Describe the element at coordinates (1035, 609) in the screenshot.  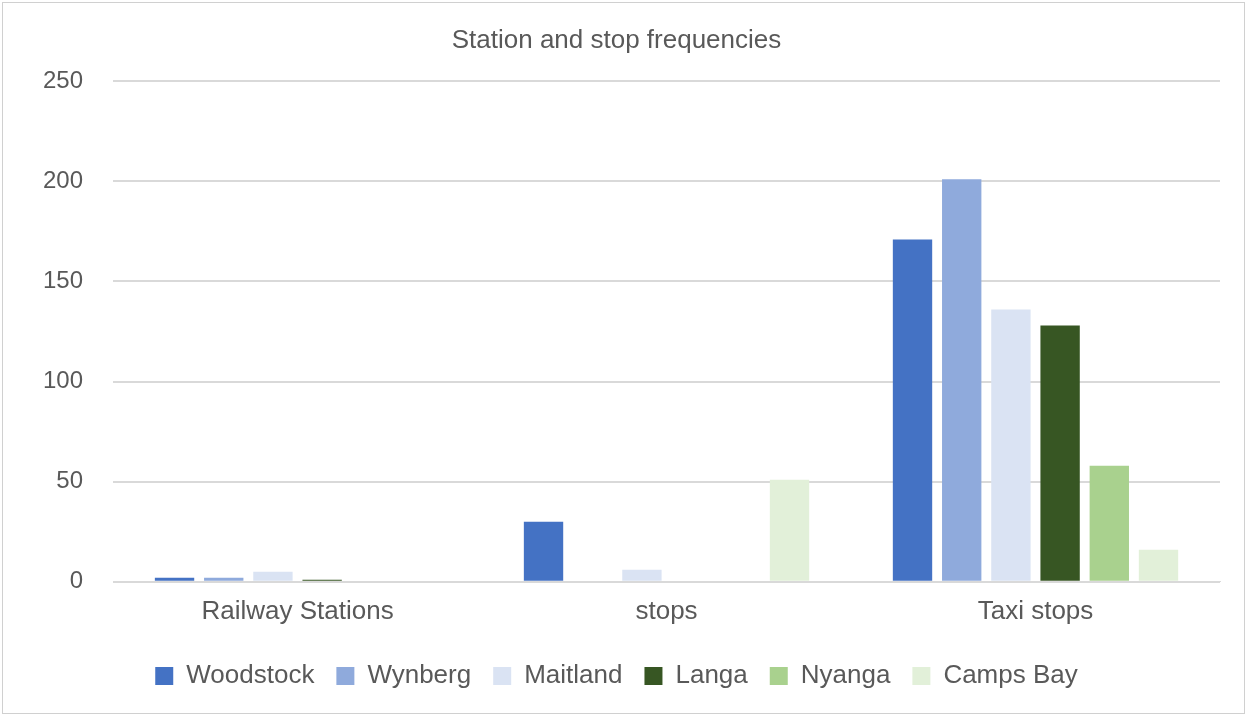
I see `x-tick-label: Taxi stops` at that location.